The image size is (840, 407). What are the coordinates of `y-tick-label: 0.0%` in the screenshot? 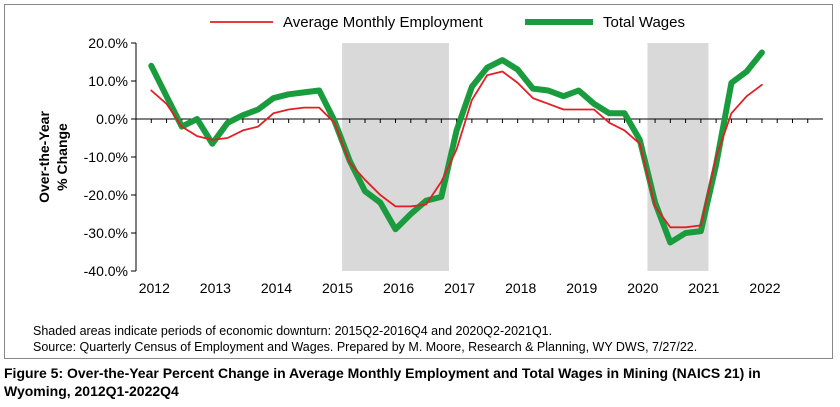 It's located at (112, 119).